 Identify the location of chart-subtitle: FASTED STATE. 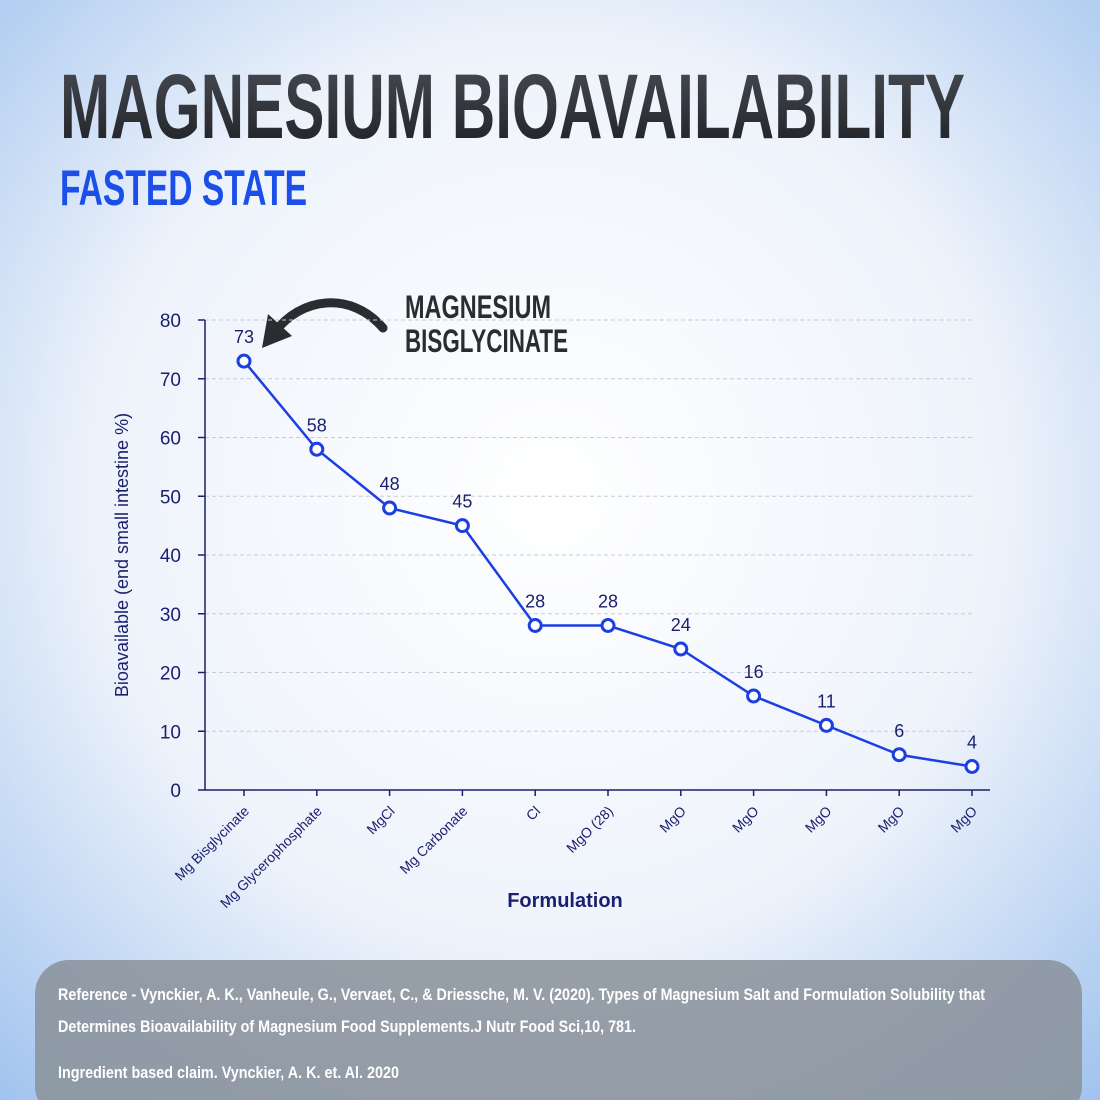
(183, 188).